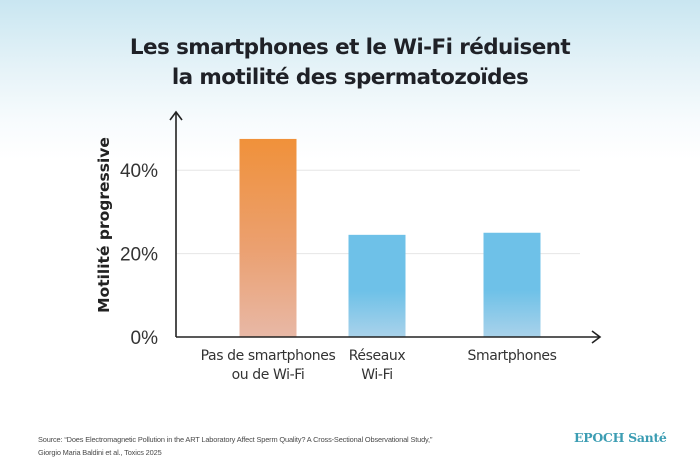 This screenshot has height=467, width=700. What do you see at coordinates (176, 115) in the screenshot?
I see `y-axis-arrow-icon` at bounding box center [176, 115].